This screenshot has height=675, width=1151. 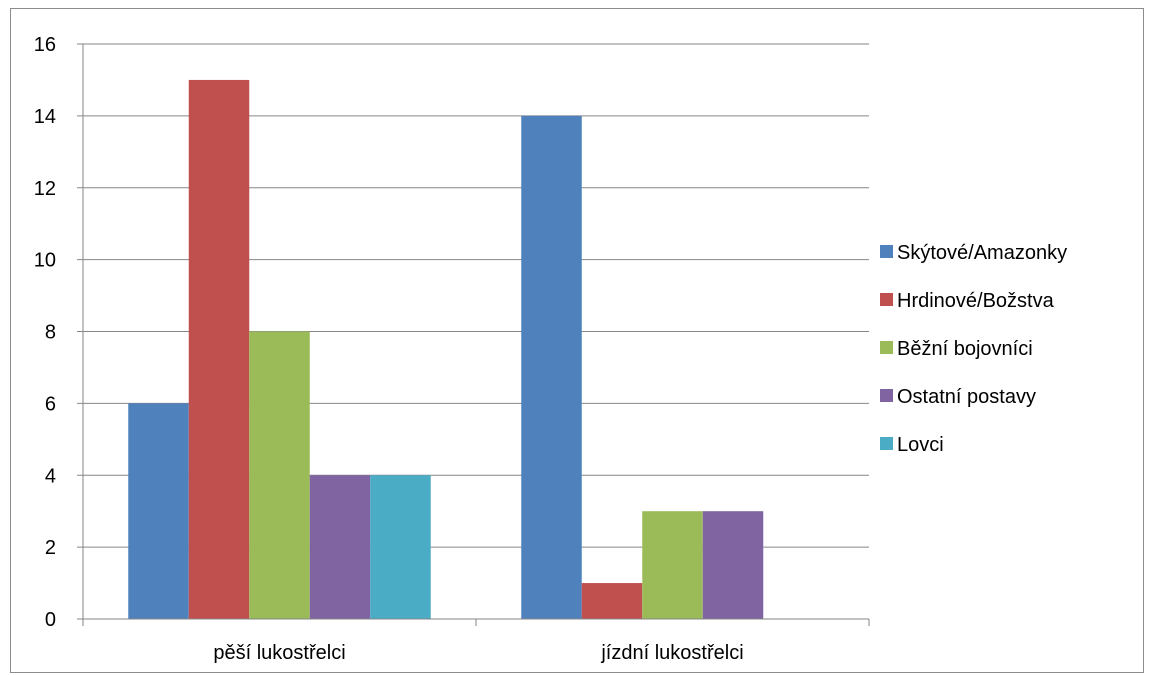 What do you see at coordinates (50, 620) in the screenshot?
I see `y-tick-label: 0` at bounding box center [50, 620].